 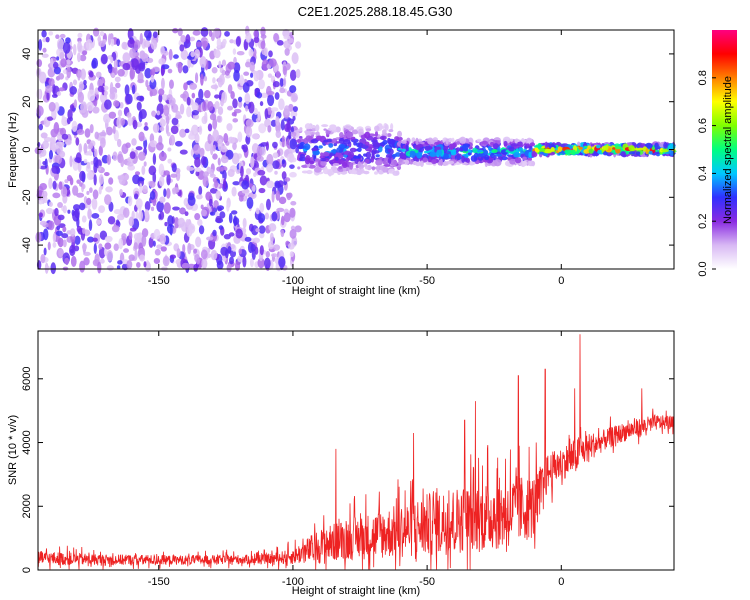 What do you see at coordinates (703, 77) in the screenshot?
I see `colorbar-tick-label: 0.8` at bounding box center [703, 77].